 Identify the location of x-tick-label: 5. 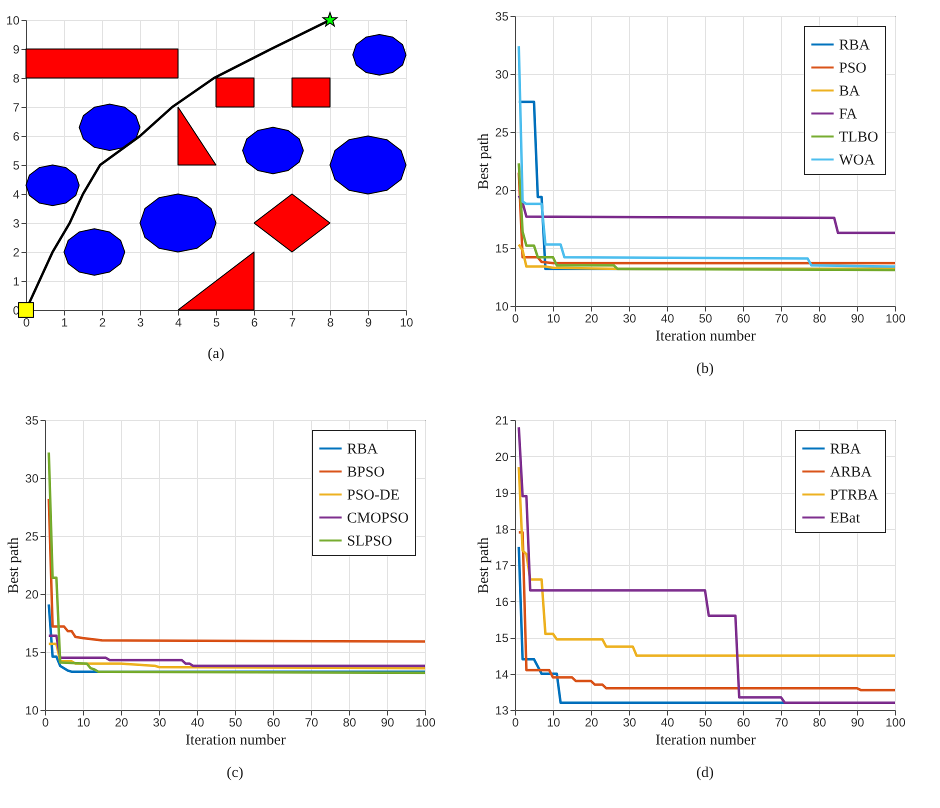
(216, 323).